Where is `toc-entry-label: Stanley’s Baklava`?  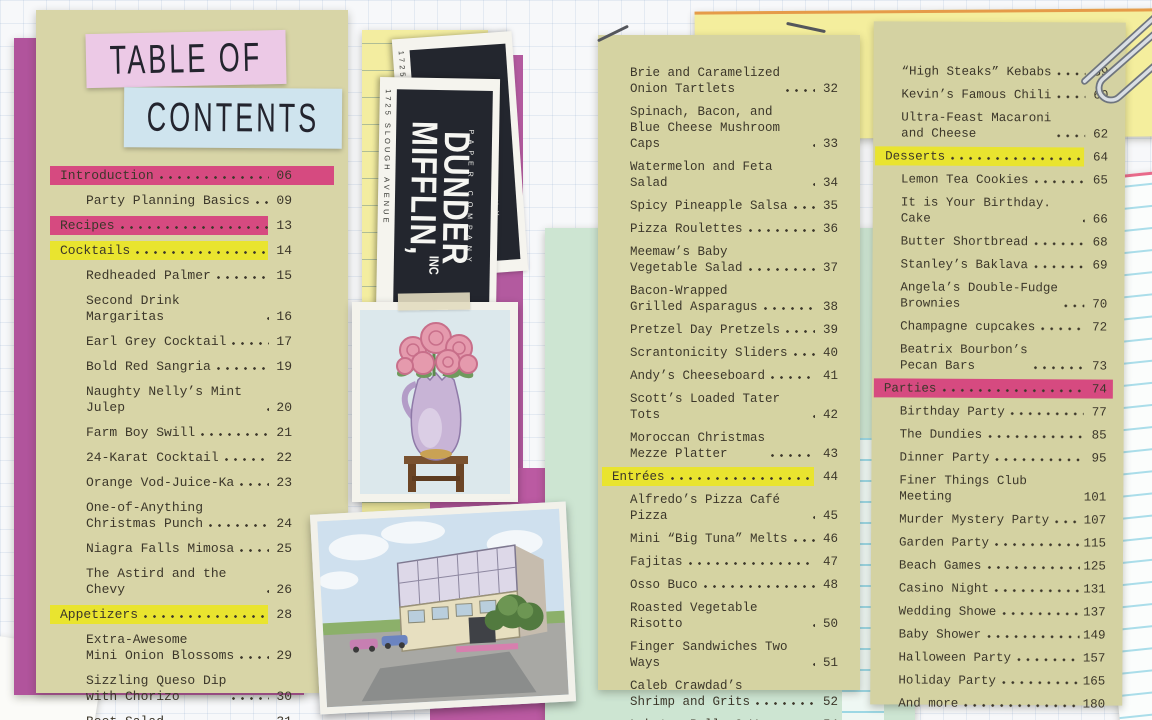
toc-entry-label: Stanley’s Baklava is located at coordinates (964, 265).